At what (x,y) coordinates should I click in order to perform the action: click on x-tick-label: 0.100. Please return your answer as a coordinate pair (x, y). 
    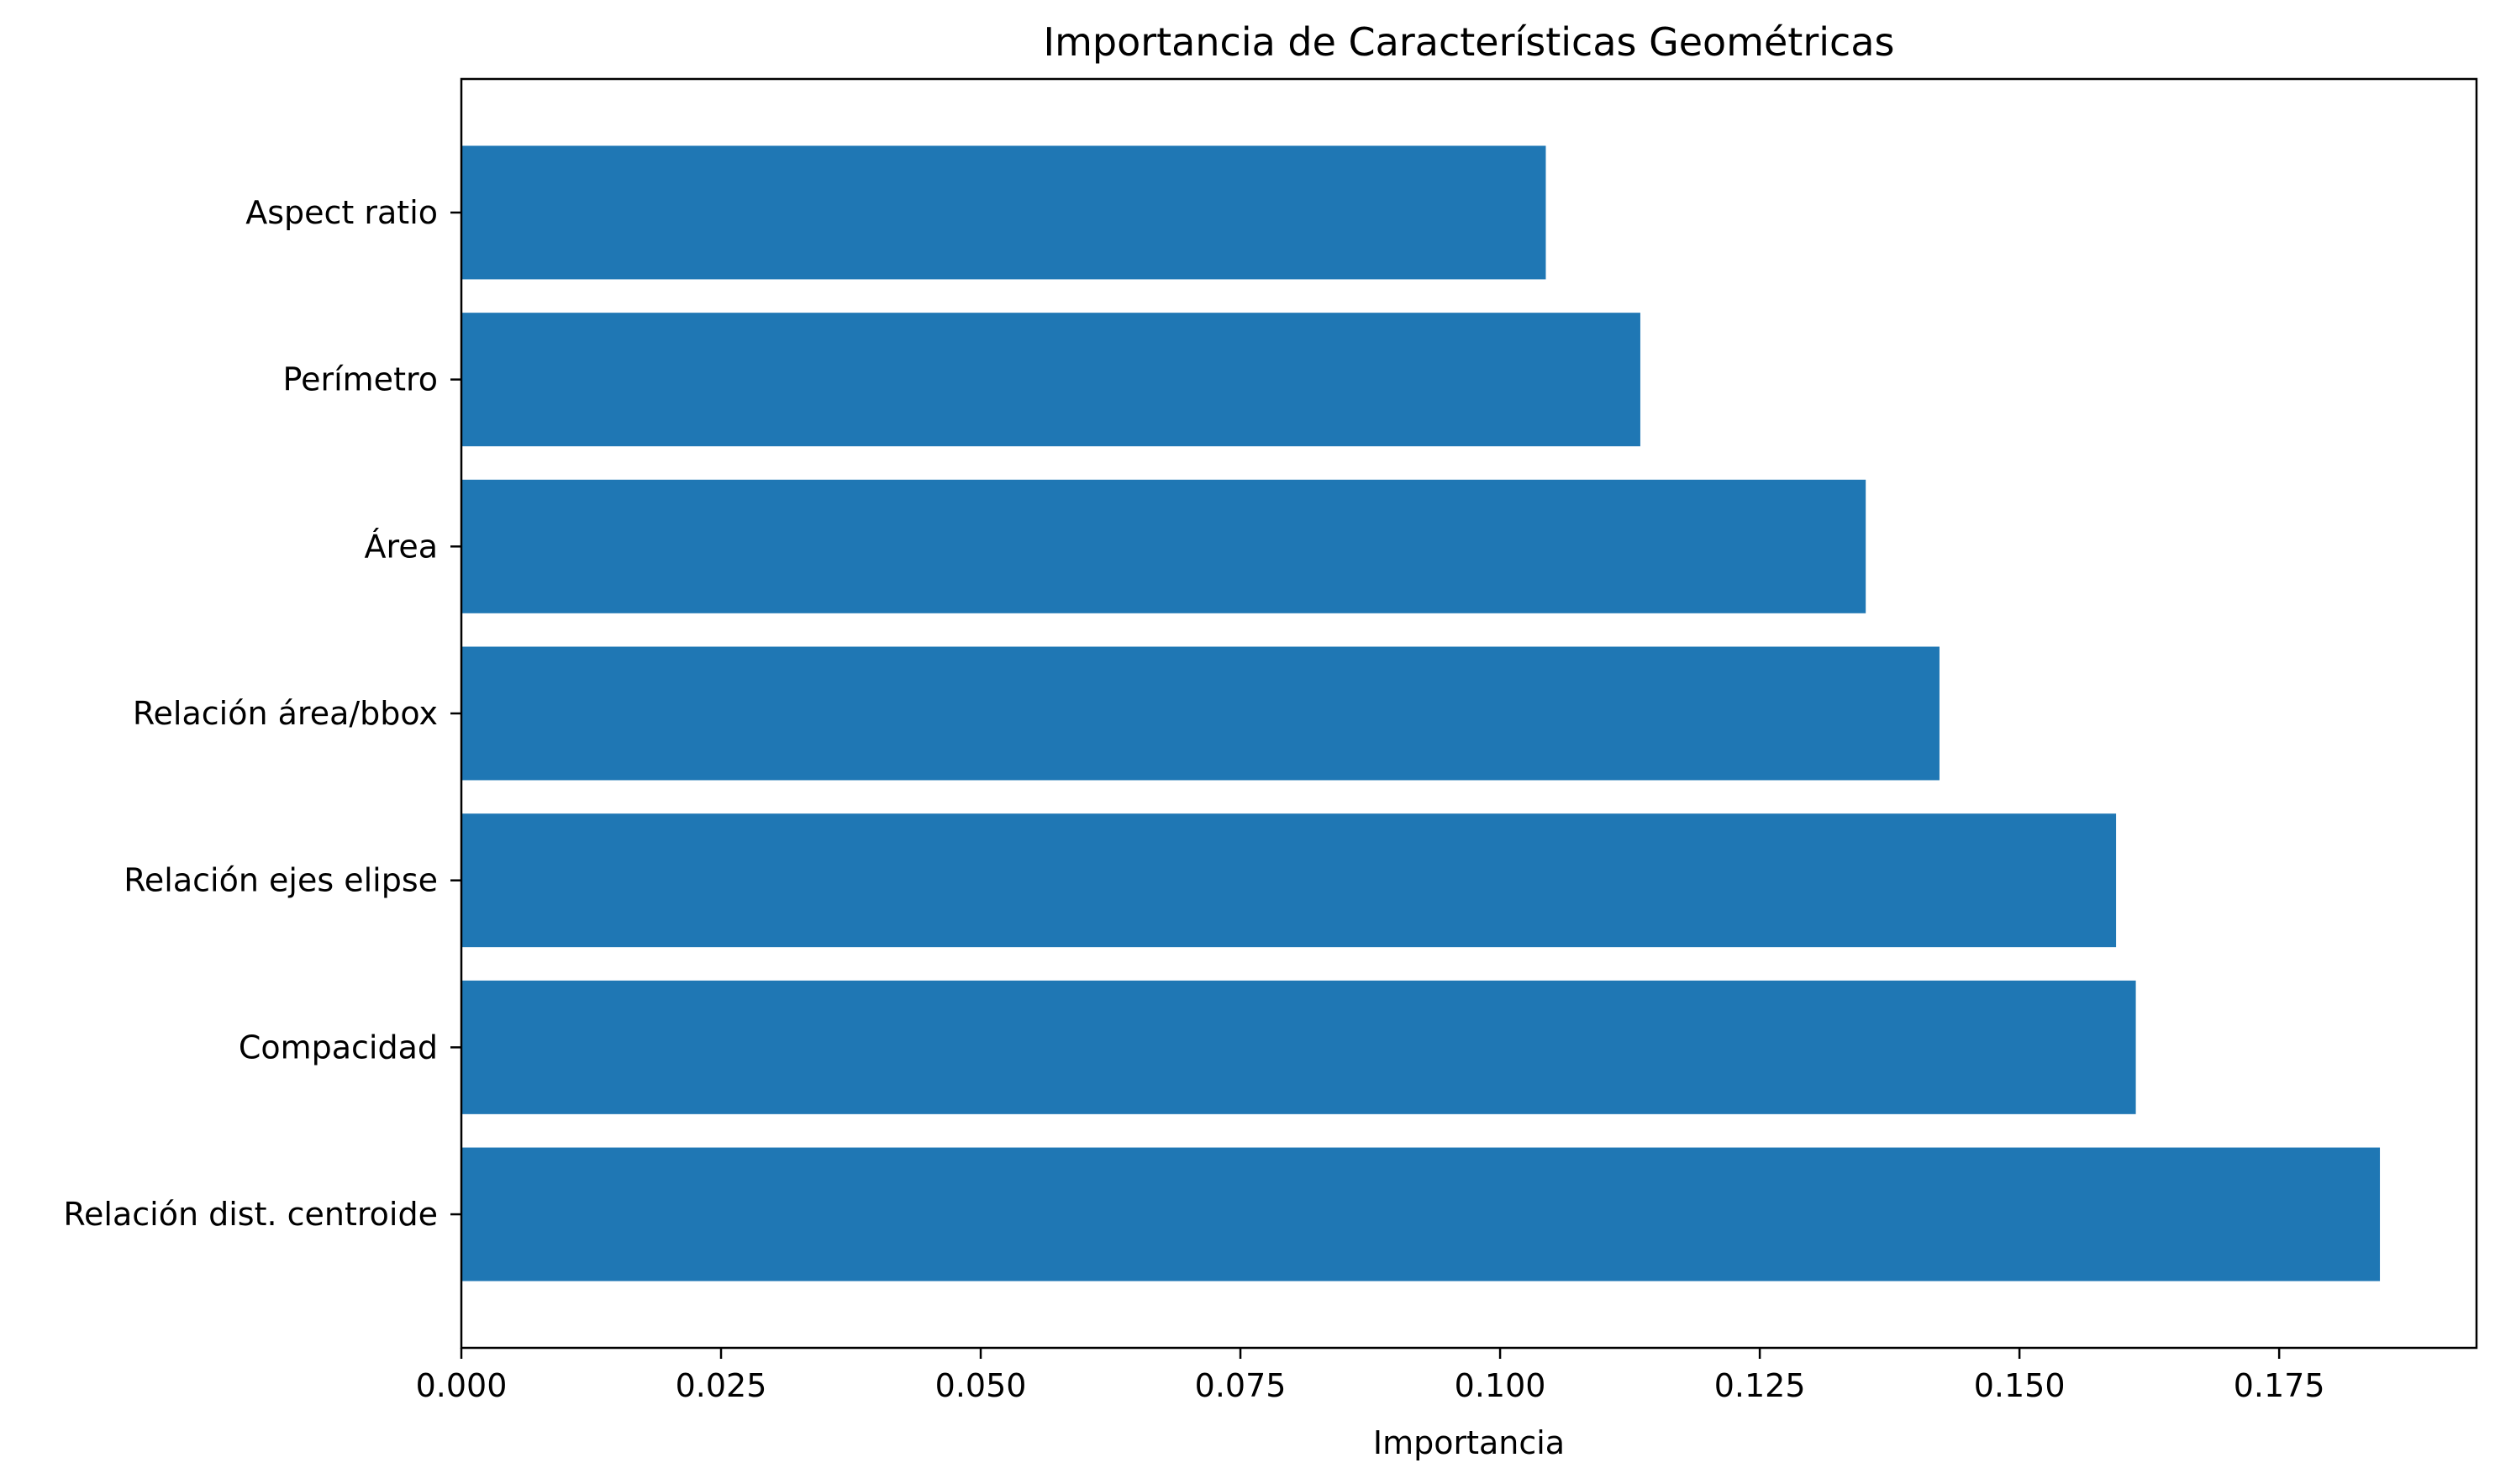
    Looking at the image, I should click on (1501, 1386).